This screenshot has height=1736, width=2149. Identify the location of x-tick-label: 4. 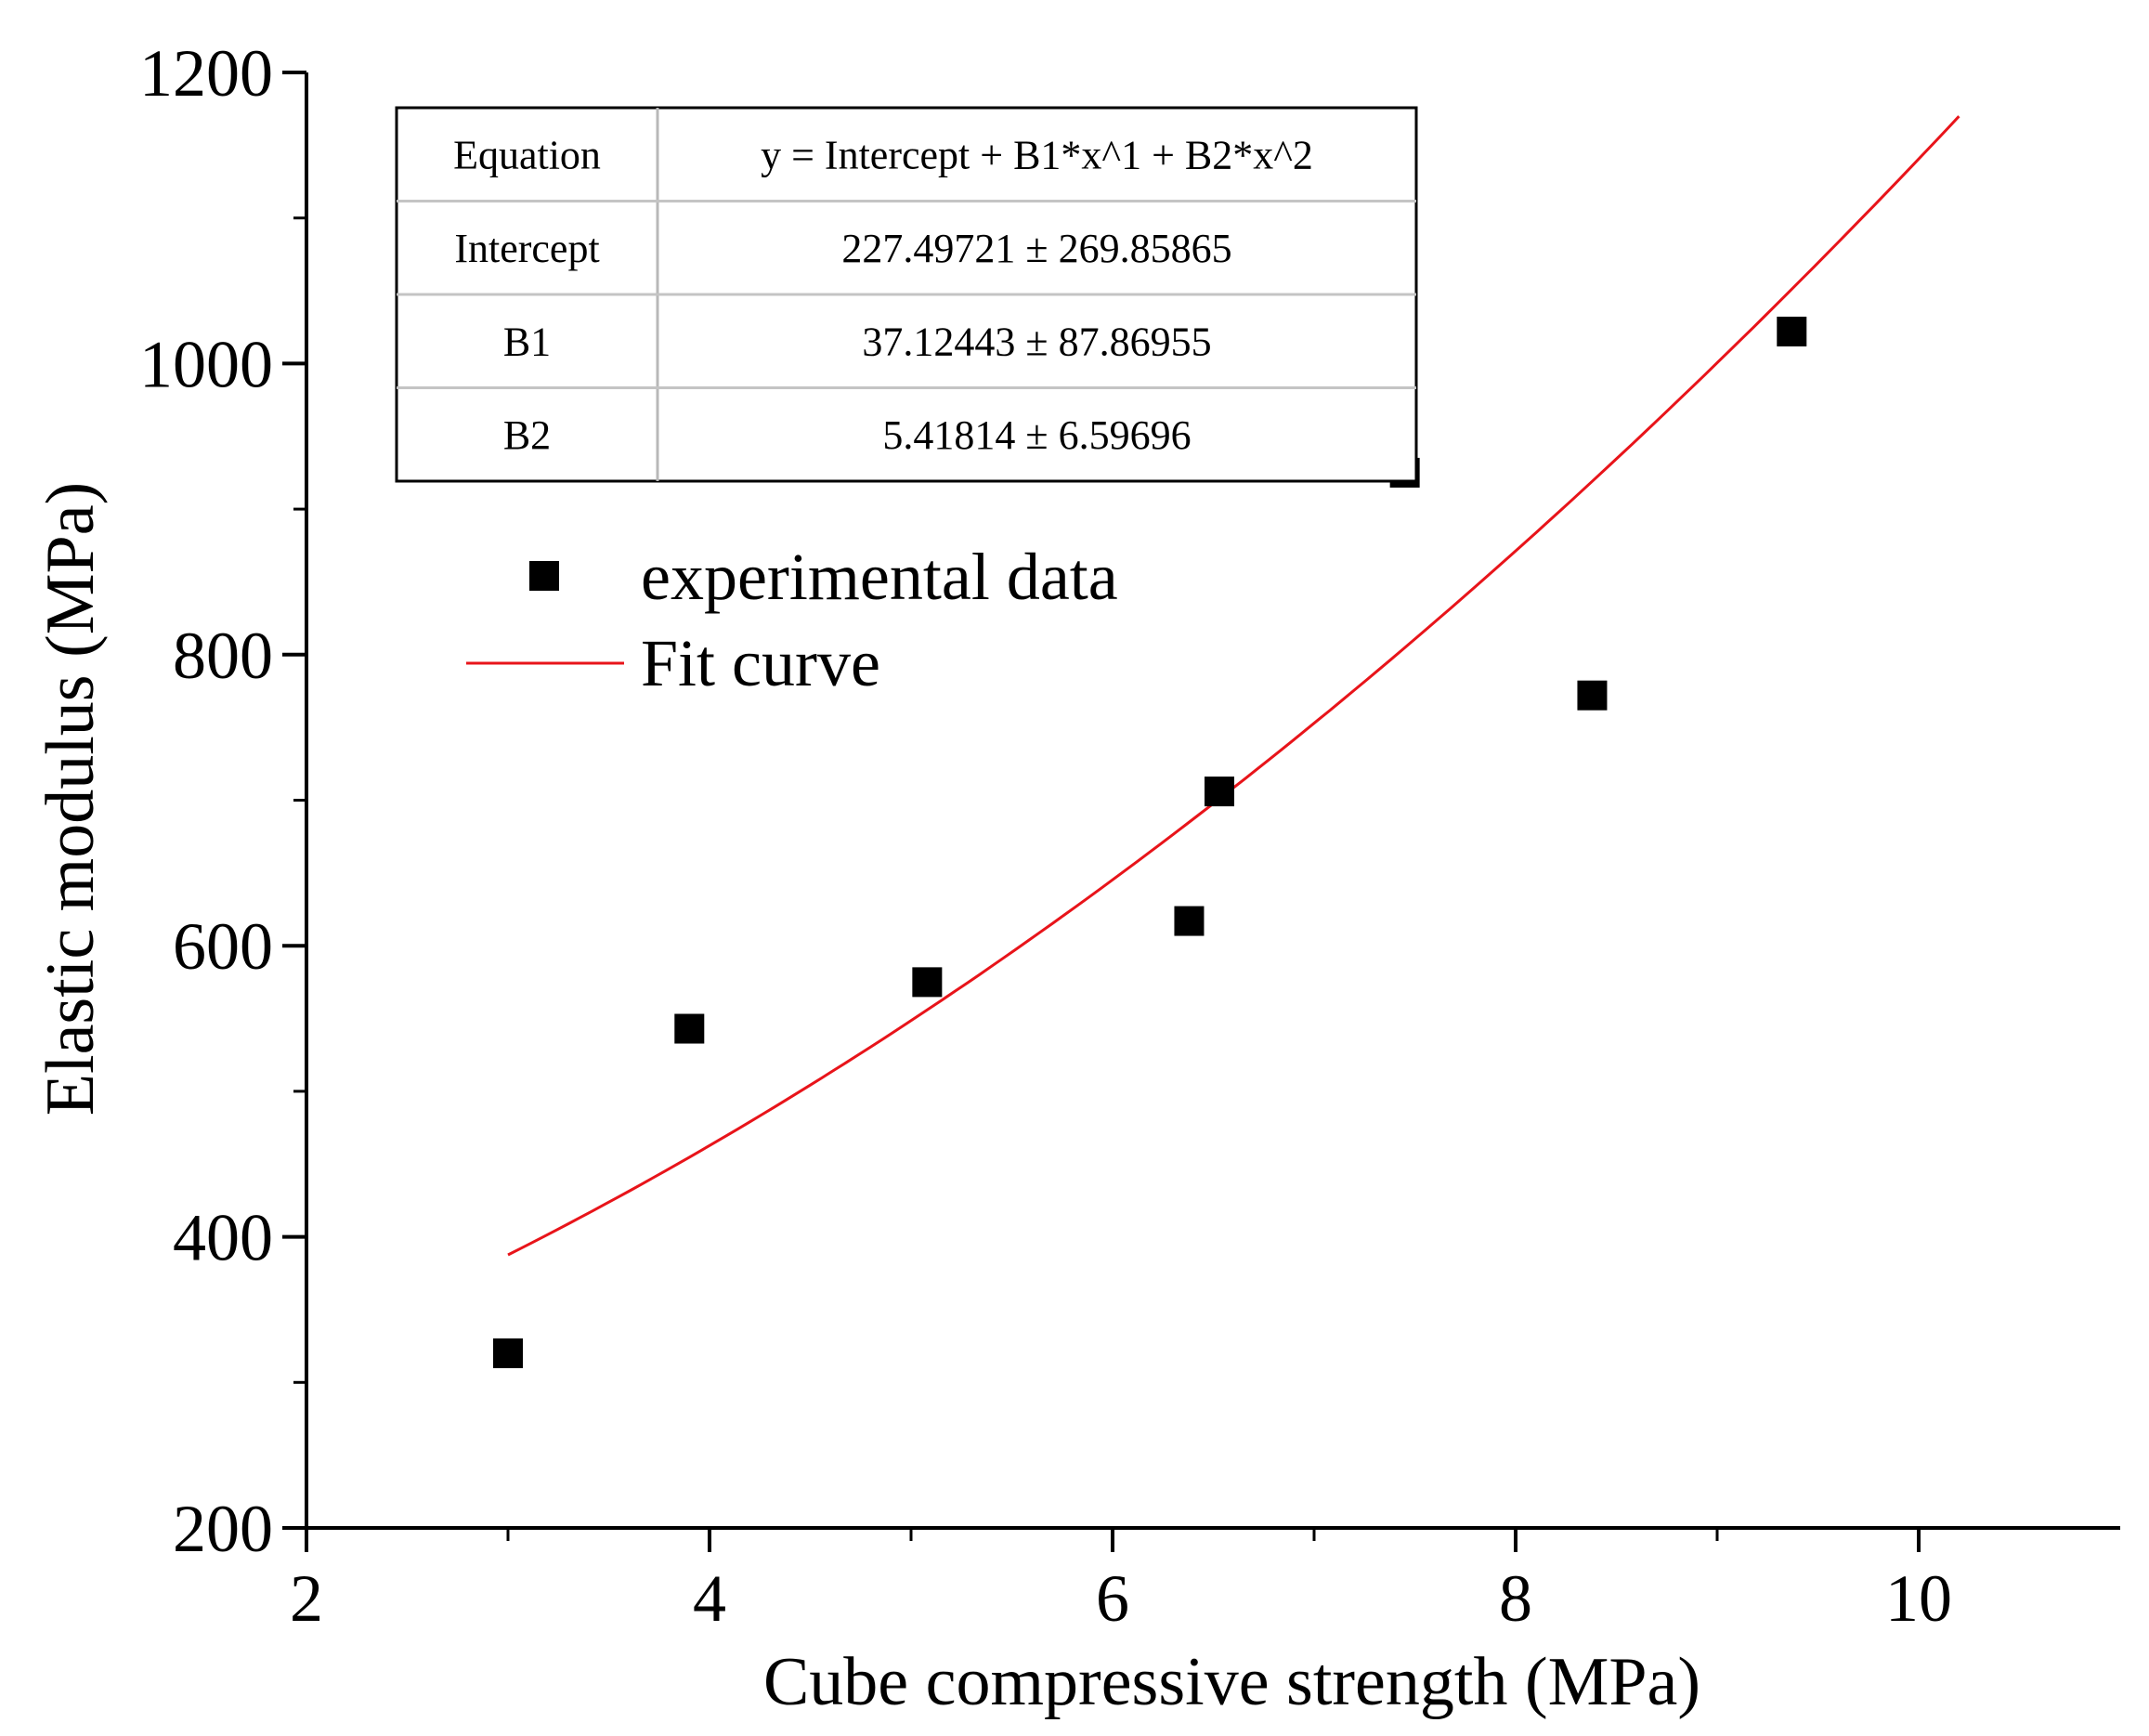
(709, 1599).